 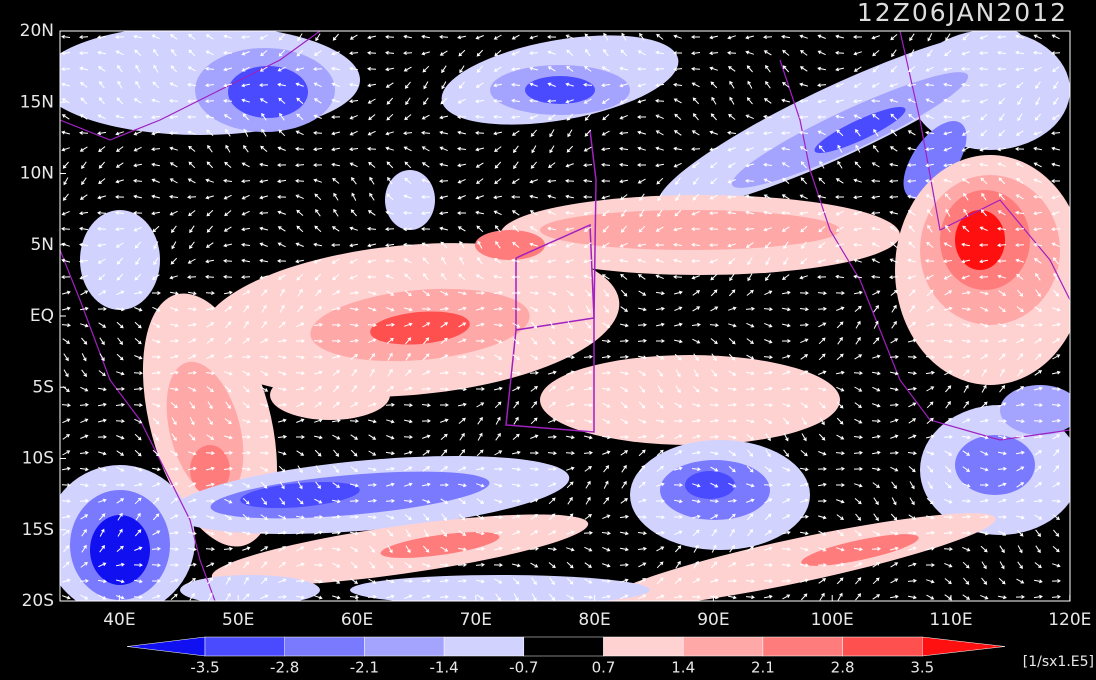 I want to click on lon-label: 120E, so click(x=1069, y=620).